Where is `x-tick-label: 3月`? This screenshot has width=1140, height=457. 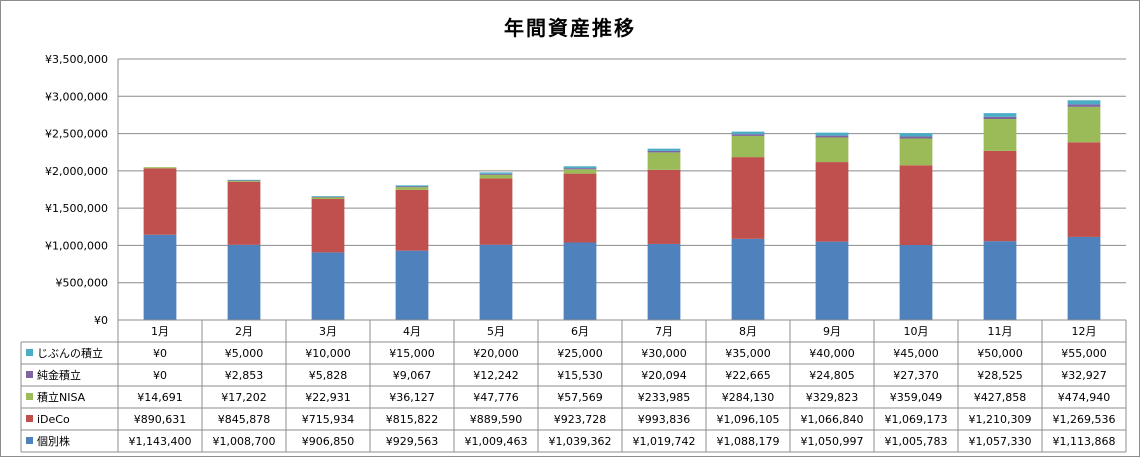 x-tick-label: 3月 is located at coordinates (328, 331).